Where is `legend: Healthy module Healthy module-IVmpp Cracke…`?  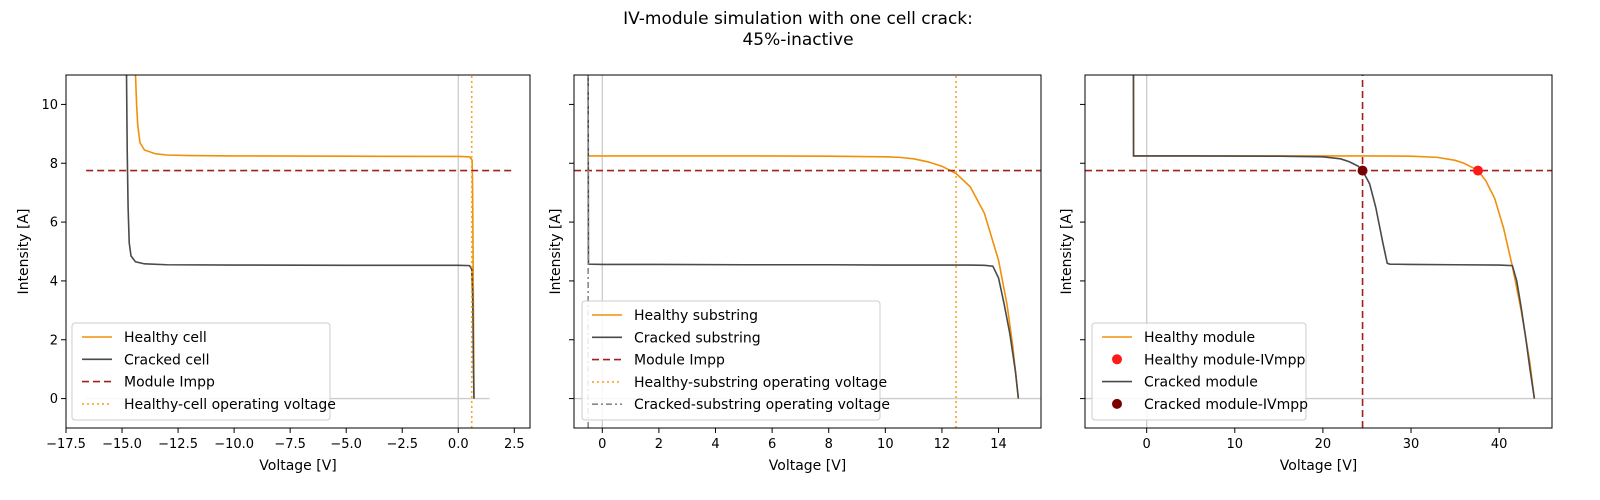
legend: Healthy module Healthy module-IVmpp Cracke… is located at coordinates (1199, 371).